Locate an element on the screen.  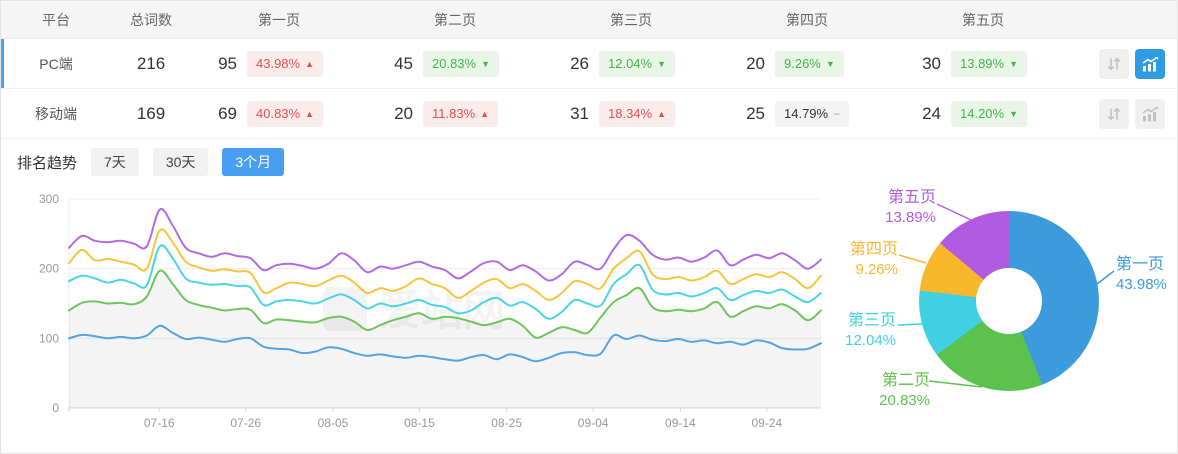
svg-text: 09-04 is located at coordinates (593, 423).